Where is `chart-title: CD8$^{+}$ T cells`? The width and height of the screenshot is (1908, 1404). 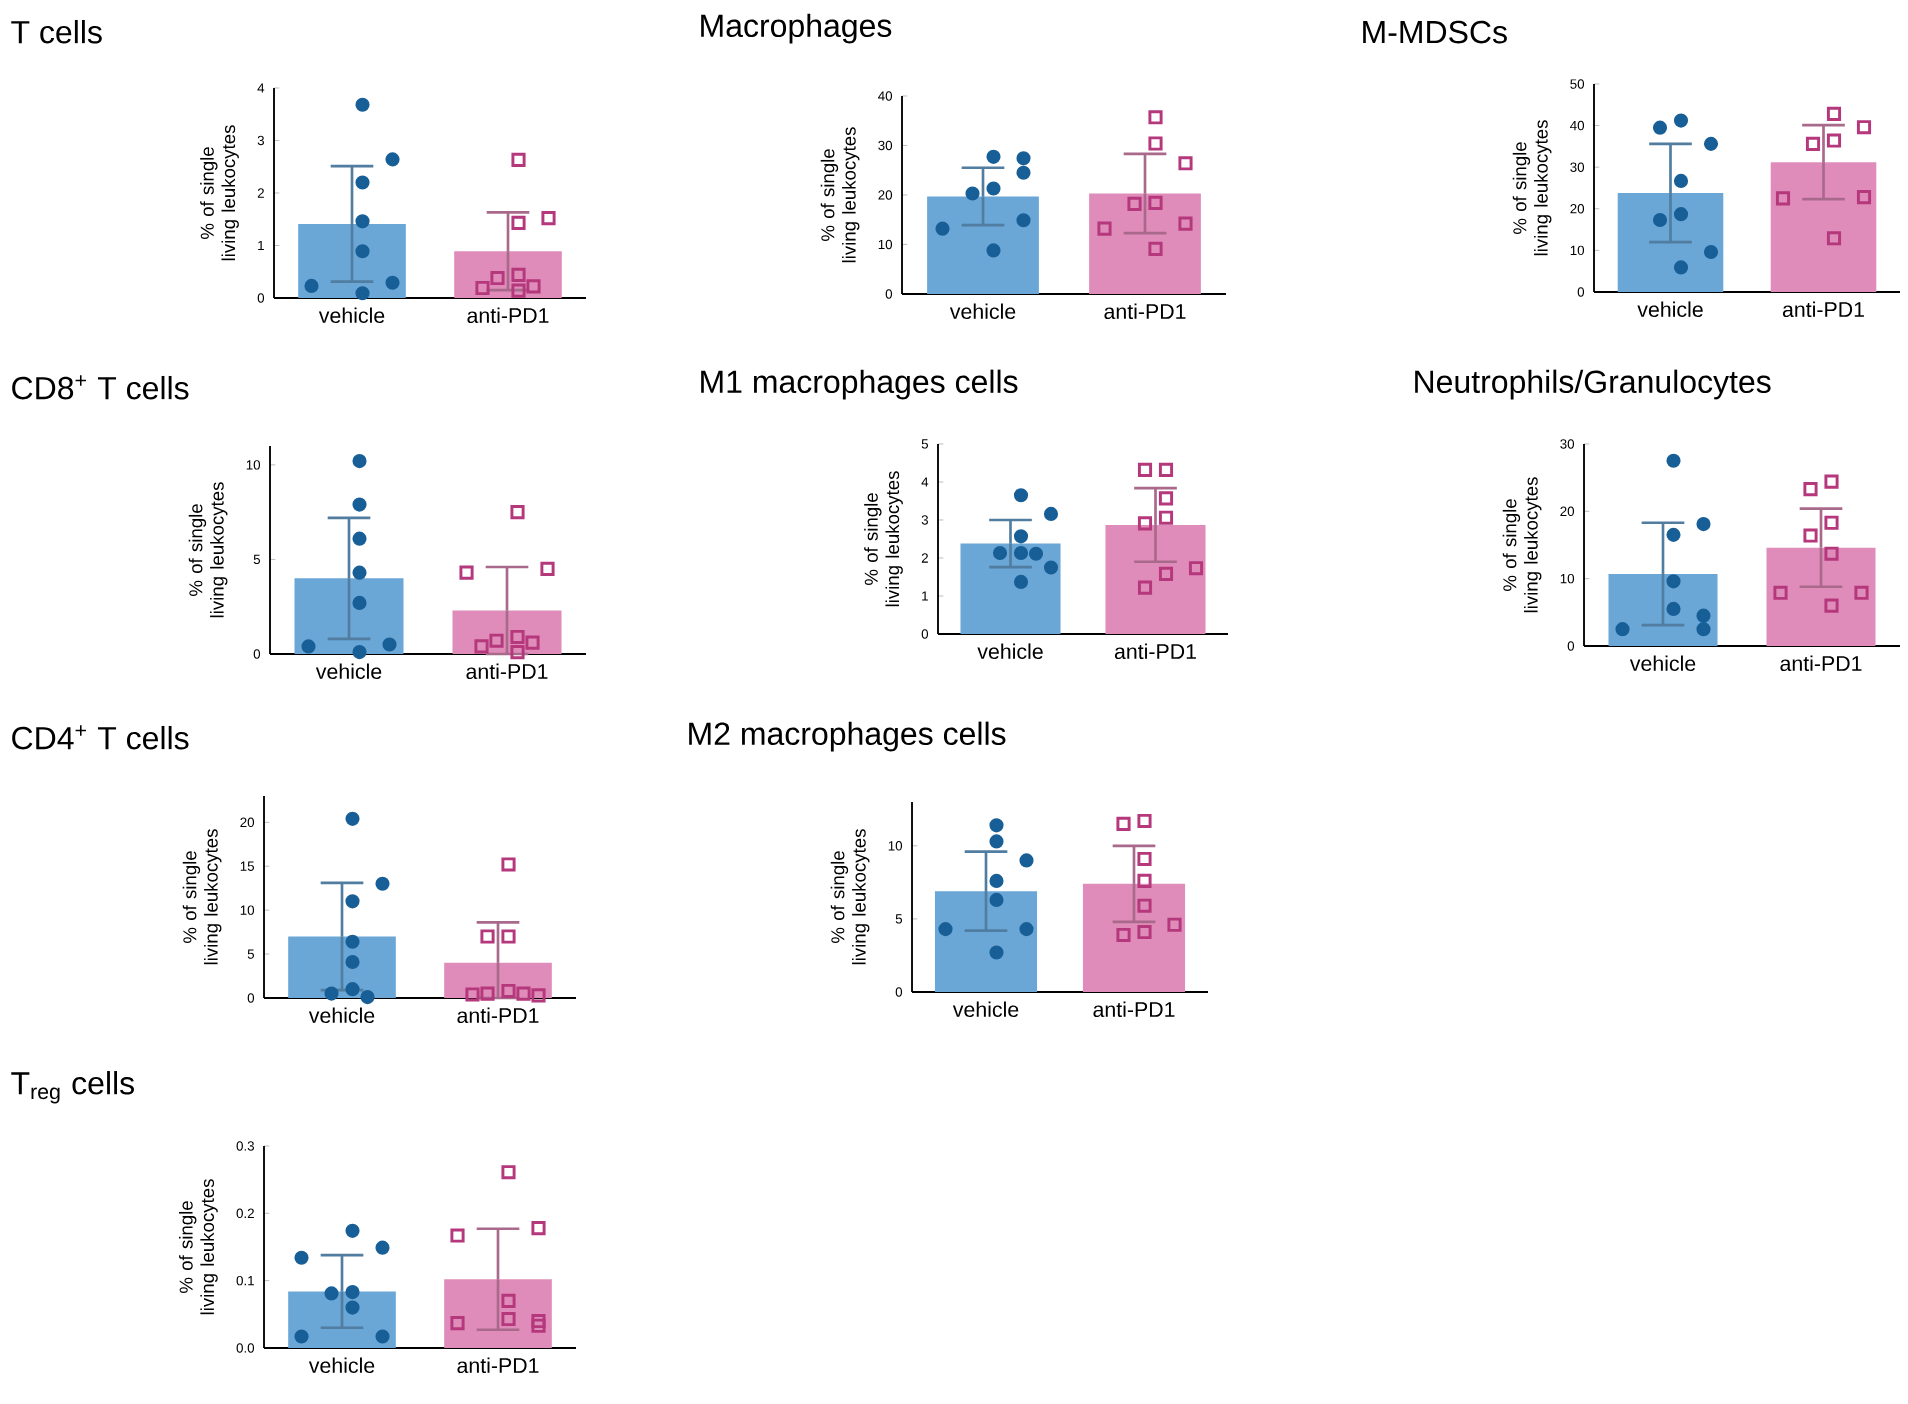 chart-title: CD8$^{+}$ T cells is located at coordinates (100, 387).